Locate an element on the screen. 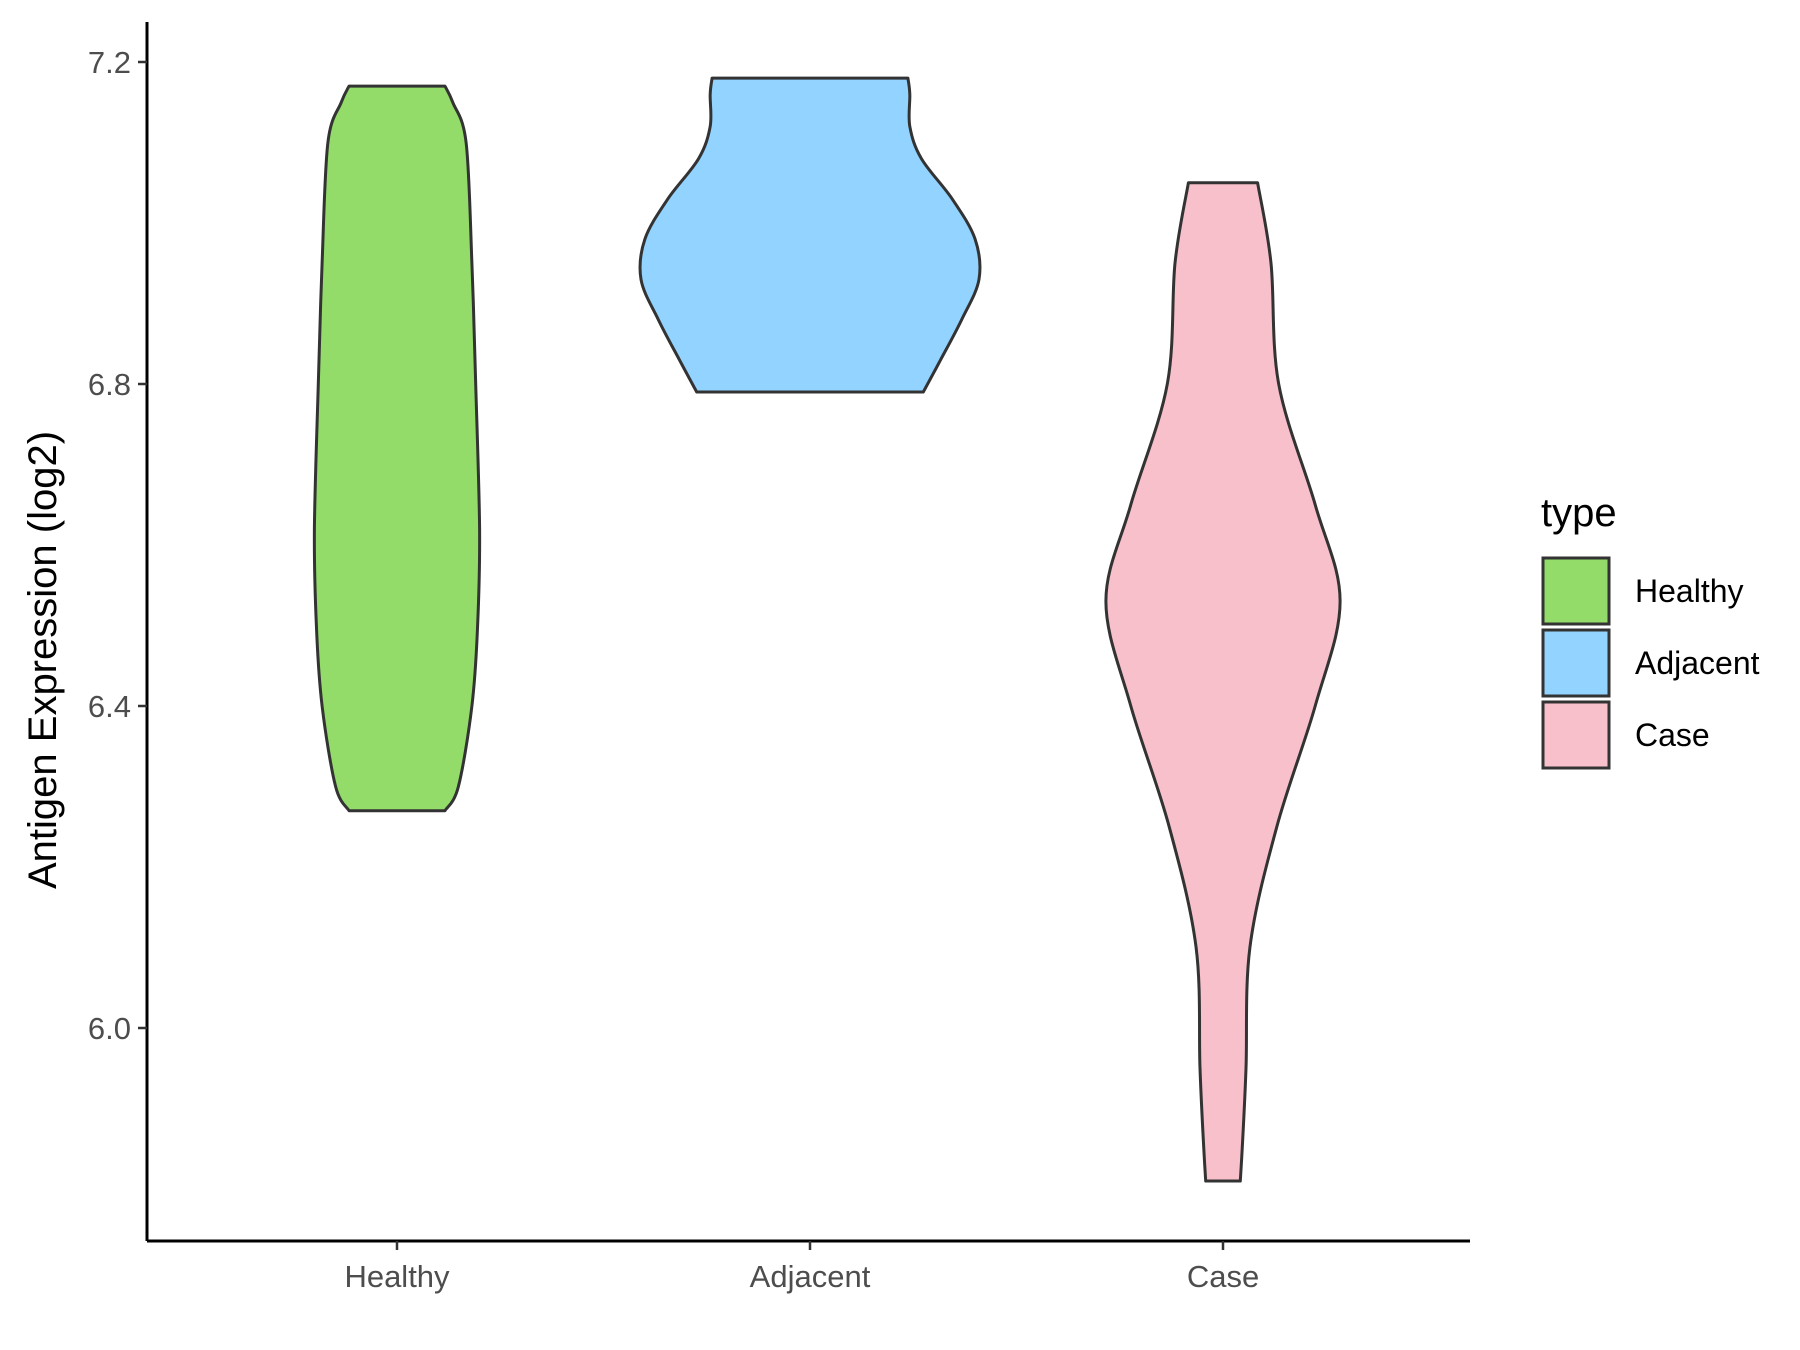 The width and height of the screenshot is (1800, 1350). legend-key-healthy is located at coordinates (1576, 591).